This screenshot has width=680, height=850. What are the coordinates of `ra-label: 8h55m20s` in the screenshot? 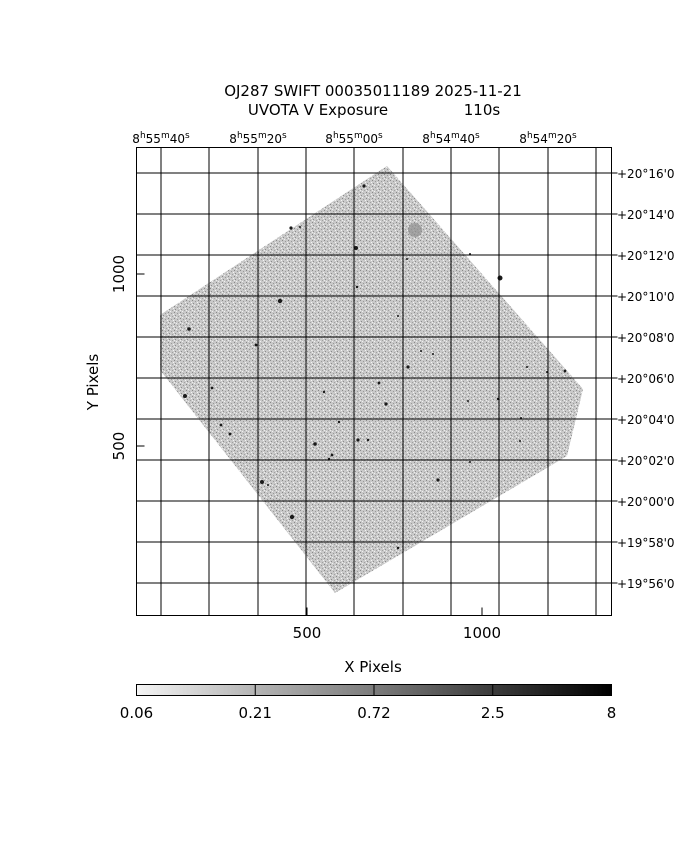 It's located at (258, 138).